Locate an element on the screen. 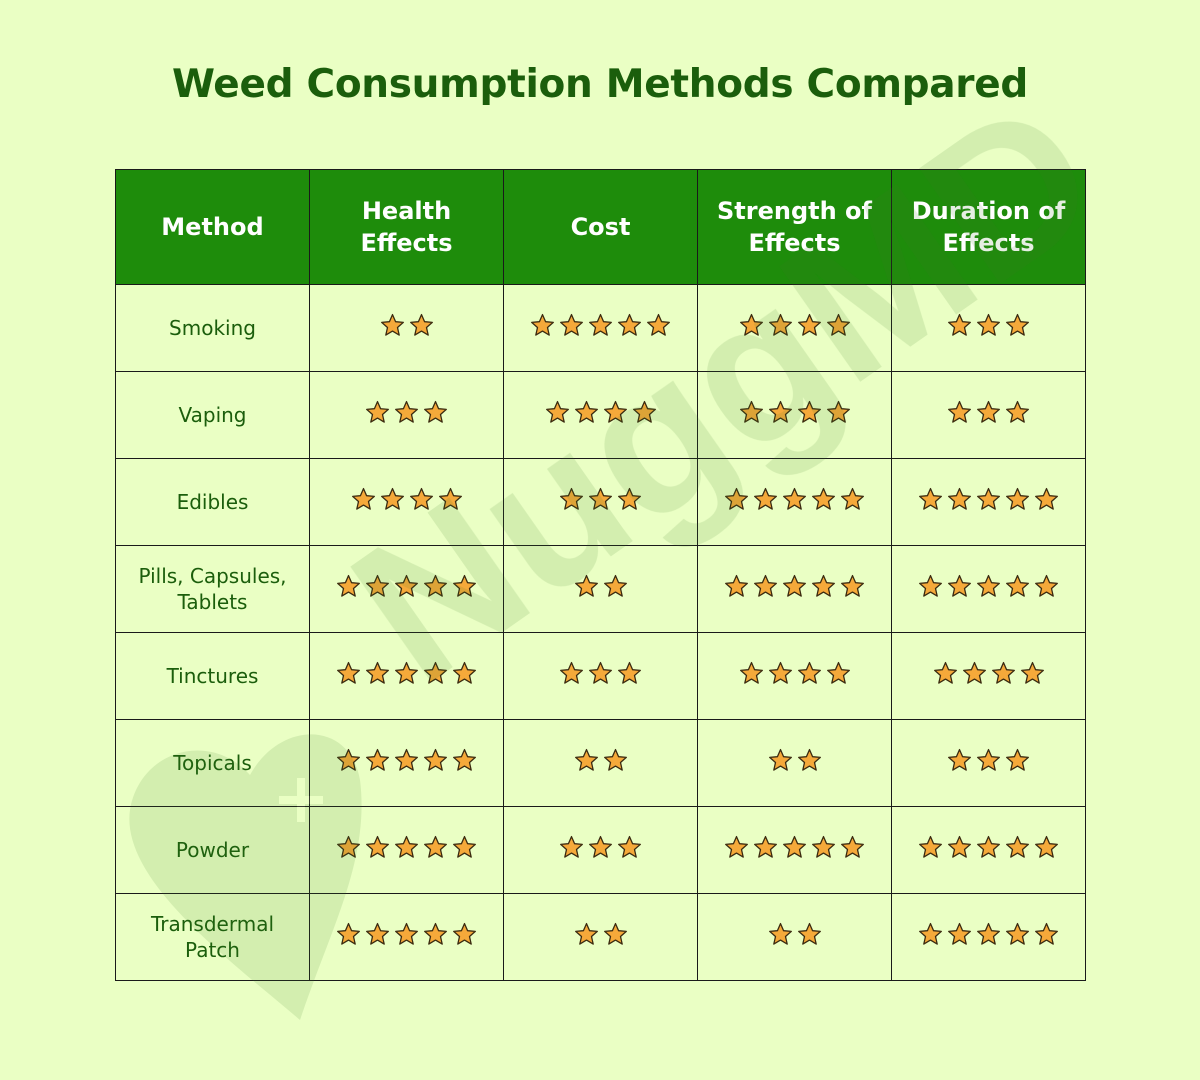  method-cell: Transdermal Patch is located at coordinates (212, 937).